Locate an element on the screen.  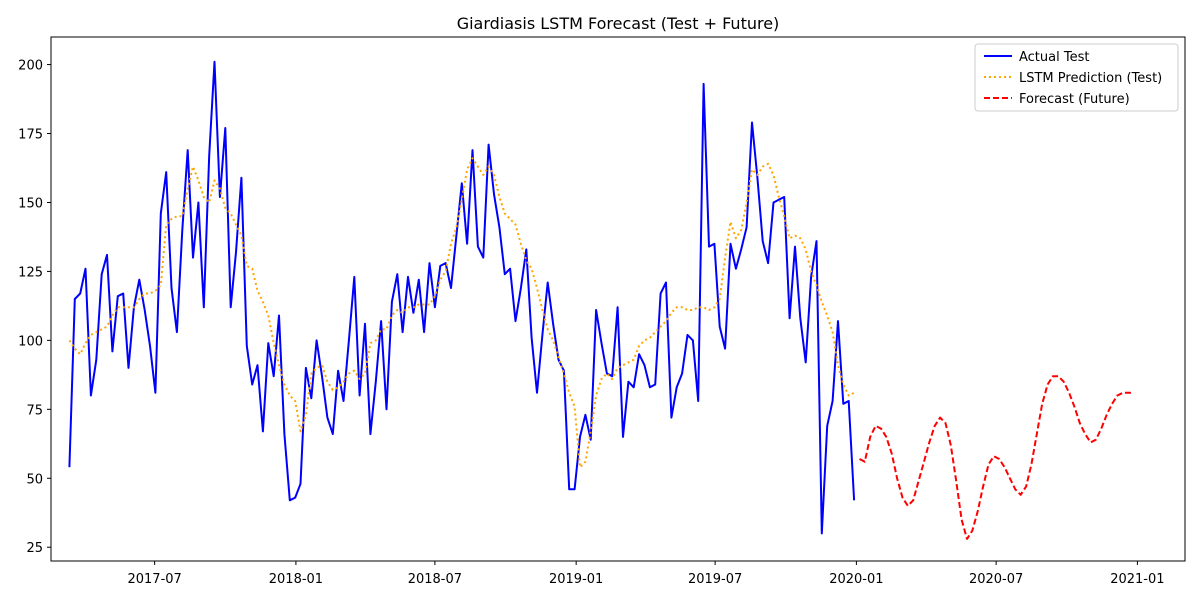
y-tick-label: 175 is located at coordinates (30, 135).